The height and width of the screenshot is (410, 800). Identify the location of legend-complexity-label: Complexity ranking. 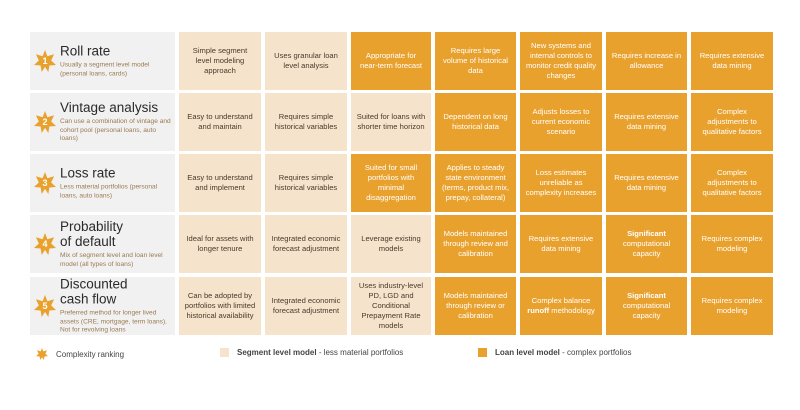
(90, 354).